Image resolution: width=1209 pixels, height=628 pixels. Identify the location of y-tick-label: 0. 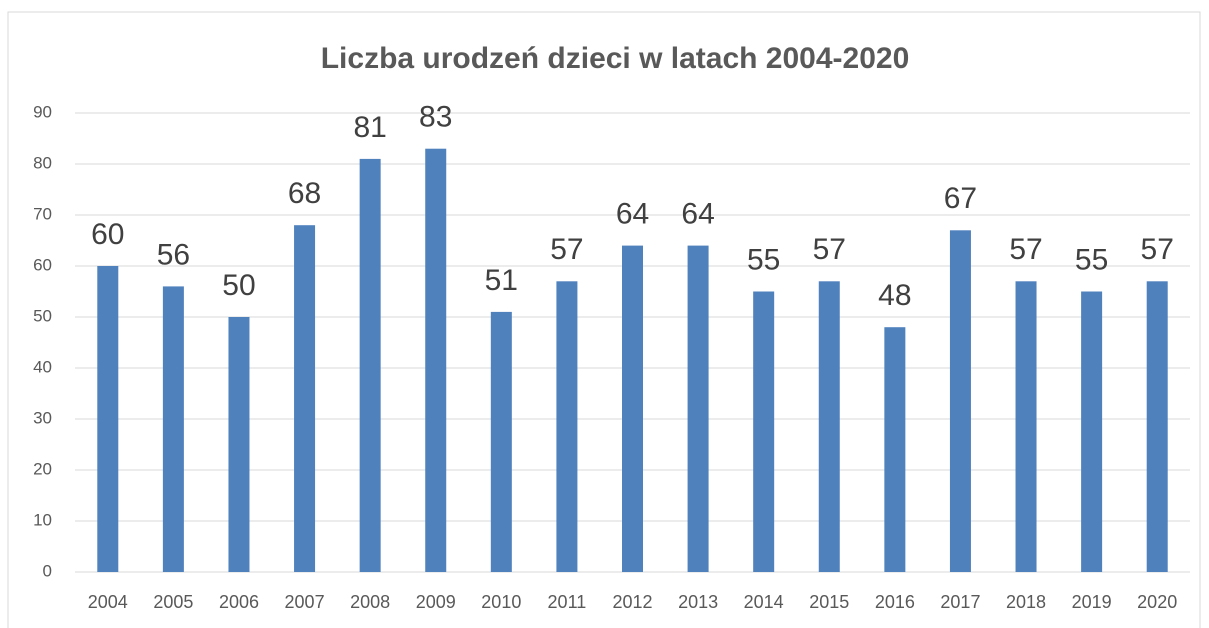
(47, 570).